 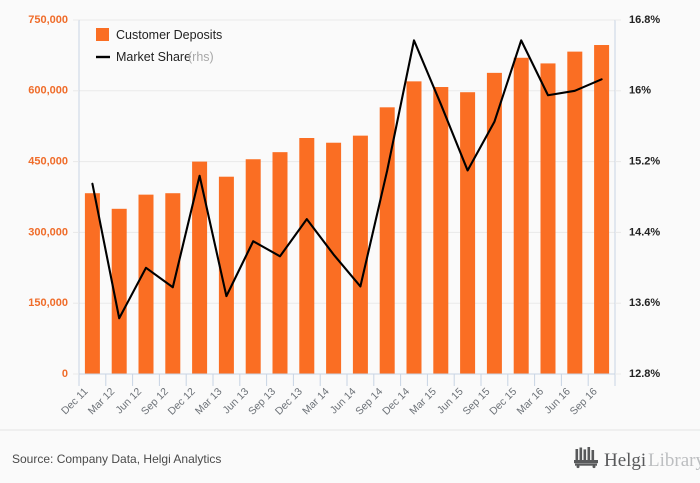 What do you see at coordinates (102, 34) in the screenshot?
I see `legend-swatch-customer-deposits` at bounding box center [102, 34].